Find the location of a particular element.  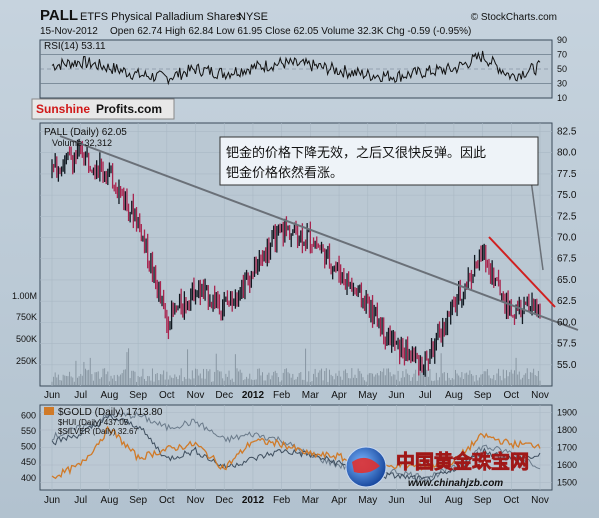

price-tick-0: 82.5 is located at coordinates (567, 131).